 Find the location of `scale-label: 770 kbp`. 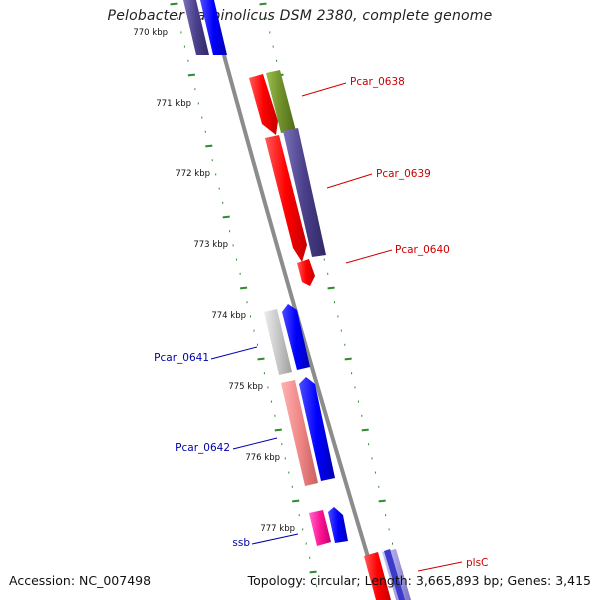

scale-label: 770 kbp is located at coordinates (150, 33).